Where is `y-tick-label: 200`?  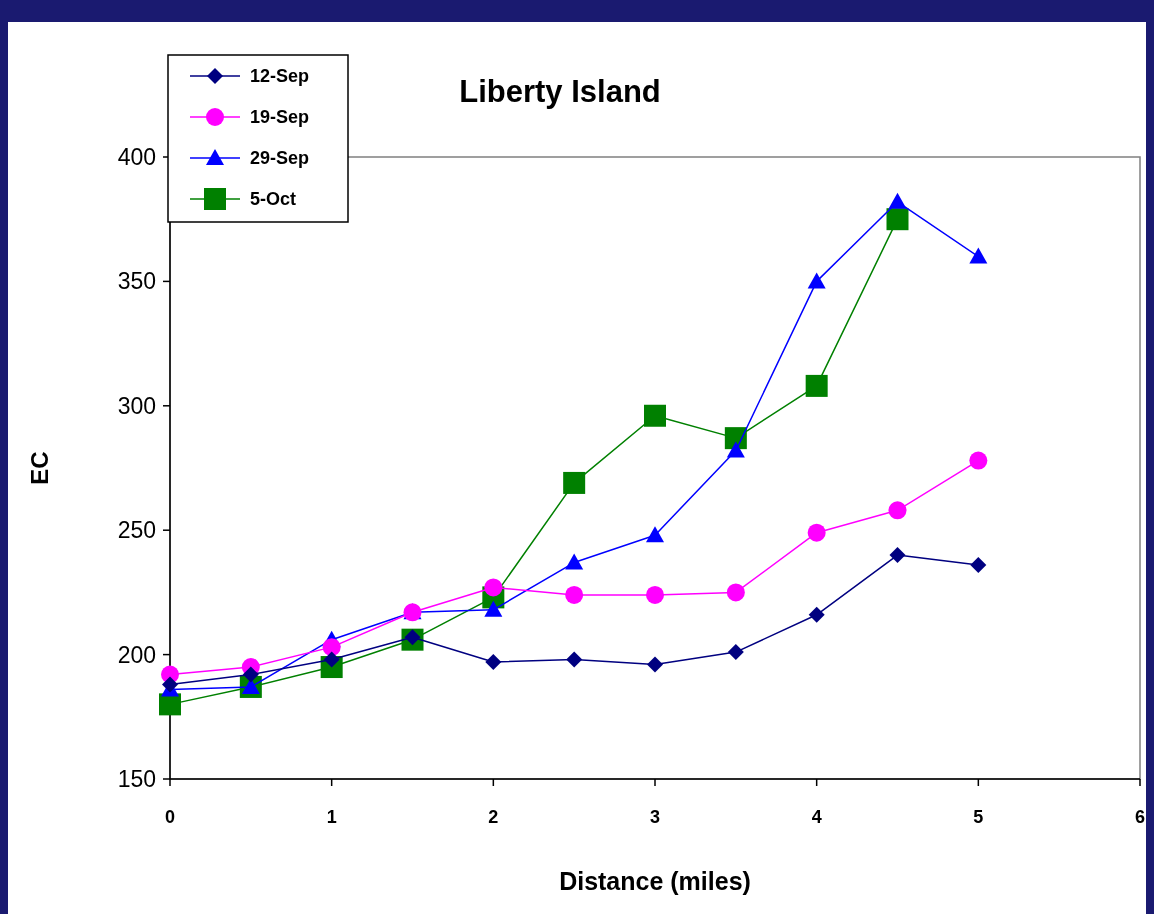 y-tick-label: 200 is located at coordinates (136, 654).